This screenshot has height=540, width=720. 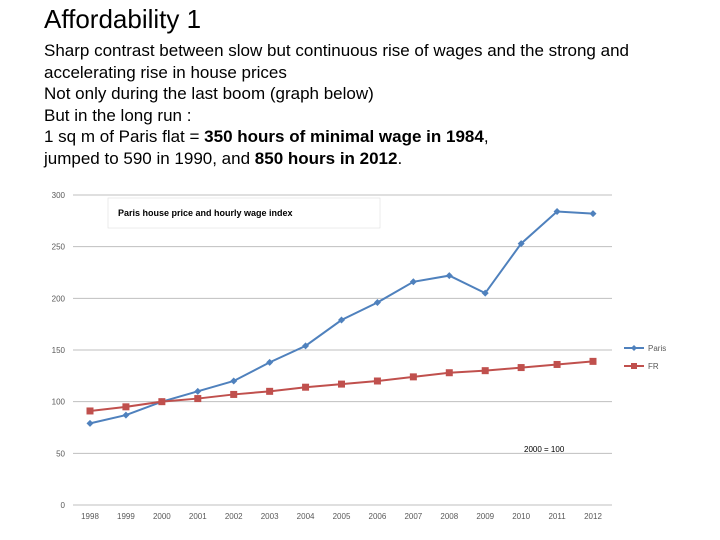 I want to click on x-tick-label: 2009, so click(x=485, y=516).